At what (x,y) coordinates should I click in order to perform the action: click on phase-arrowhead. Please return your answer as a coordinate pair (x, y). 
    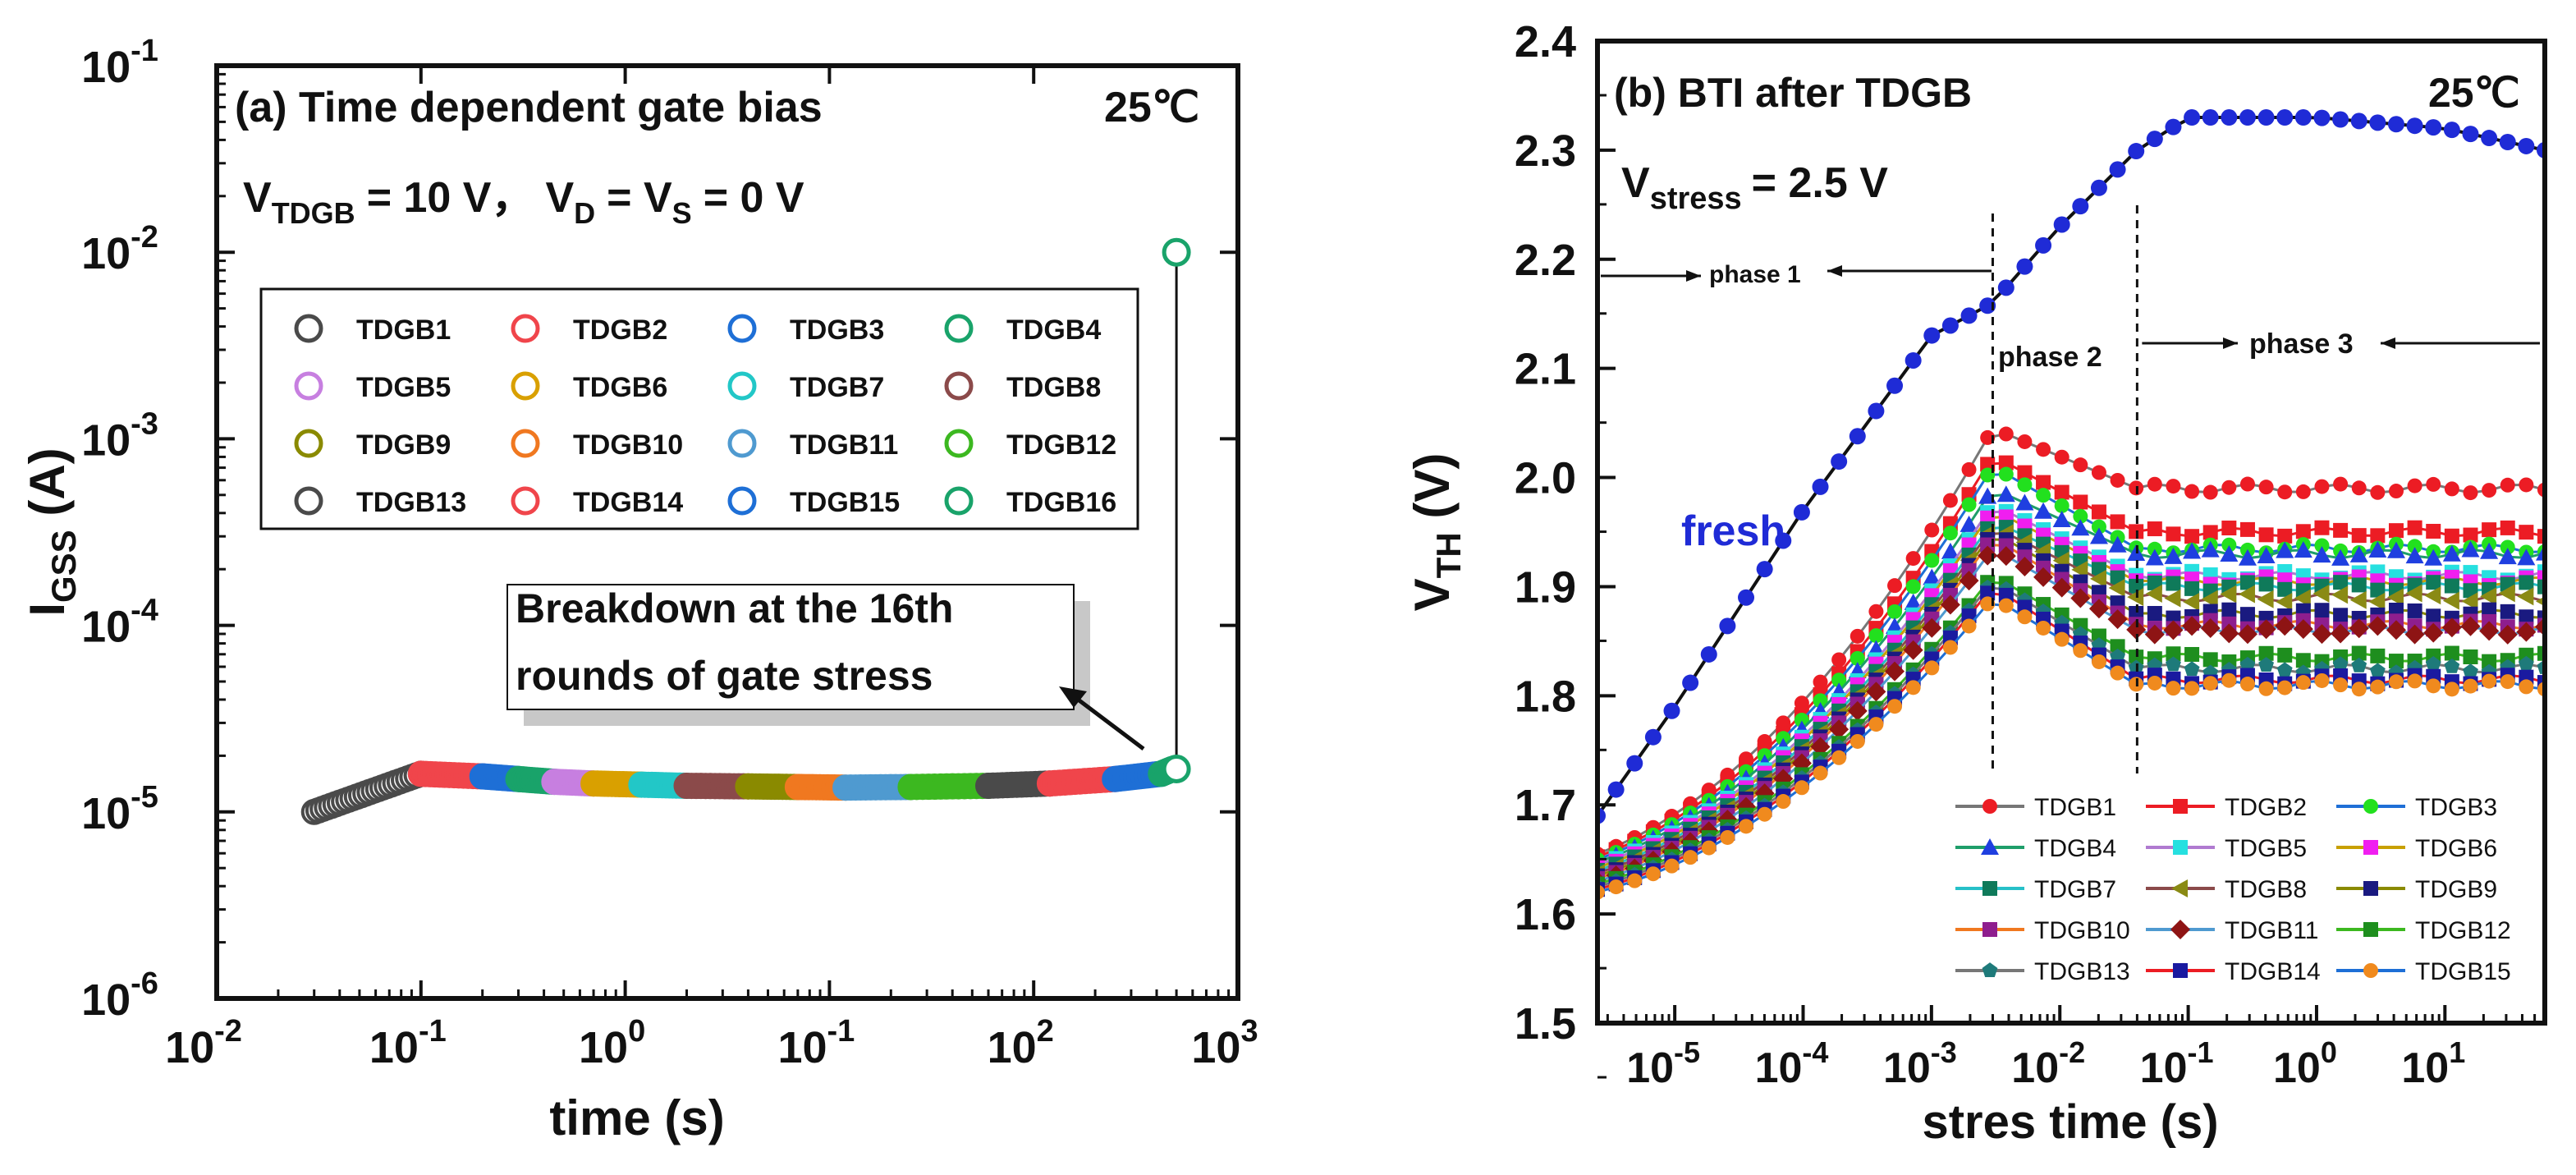
    Looking at the image, I should click on (1694, 276).